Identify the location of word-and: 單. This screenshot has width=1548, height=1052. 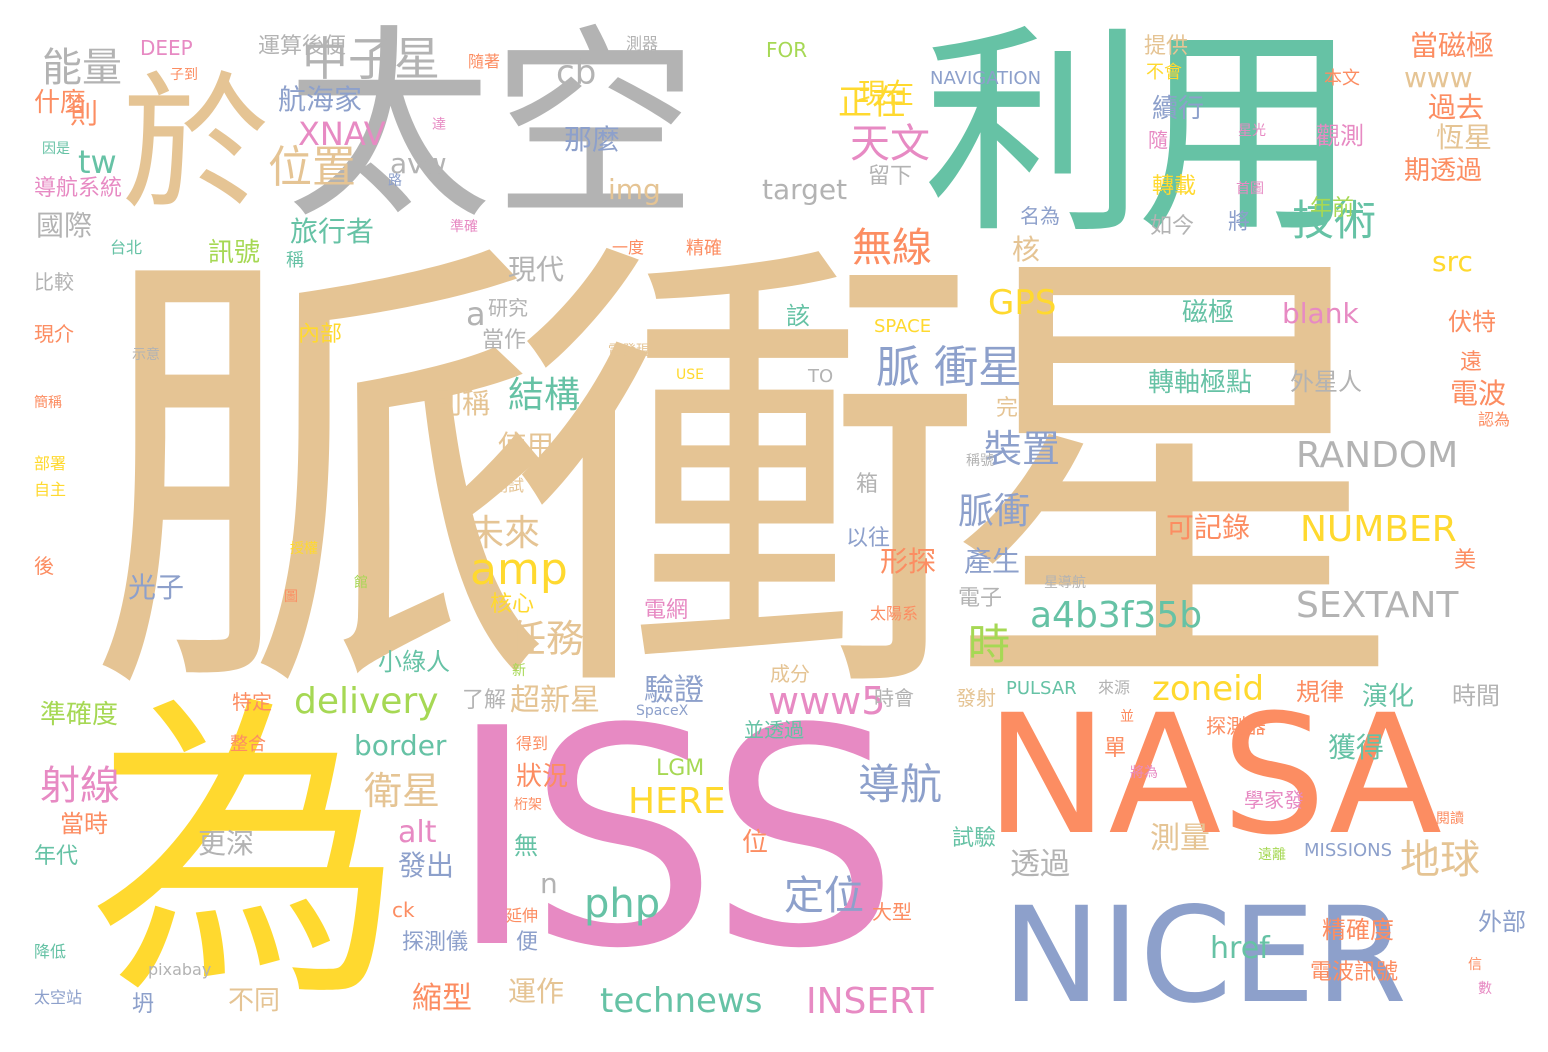
(1115, 748).